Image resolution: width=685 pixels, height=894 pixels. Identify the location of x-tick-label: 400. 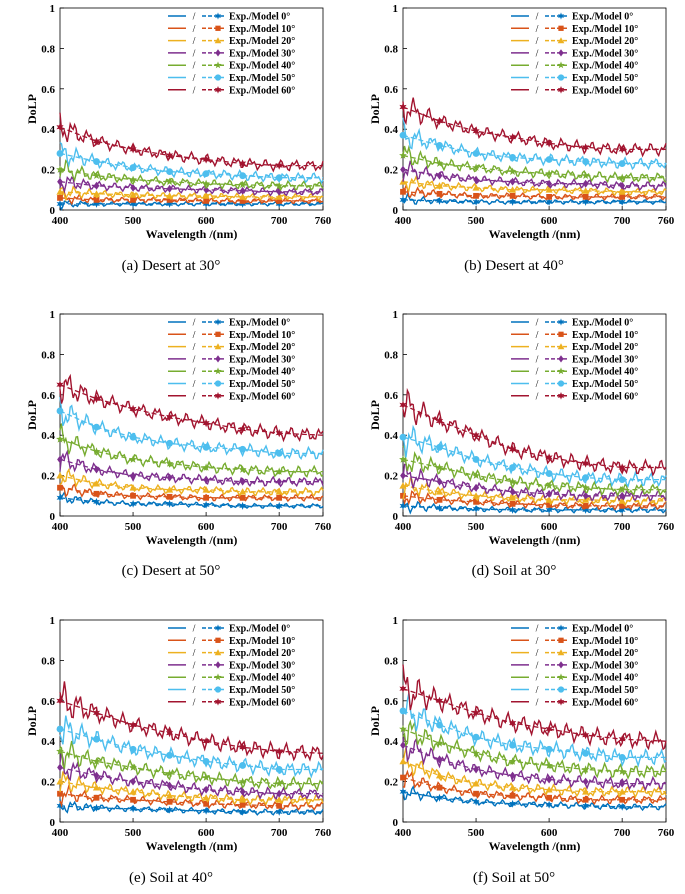
(60, 221).